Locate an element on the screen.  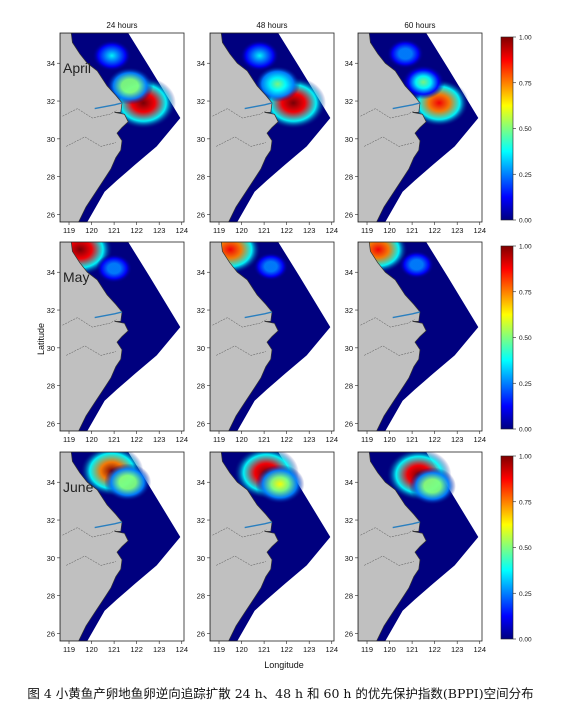
colorbar-tick-label: 0.75 is located at coordinates (525, 292).